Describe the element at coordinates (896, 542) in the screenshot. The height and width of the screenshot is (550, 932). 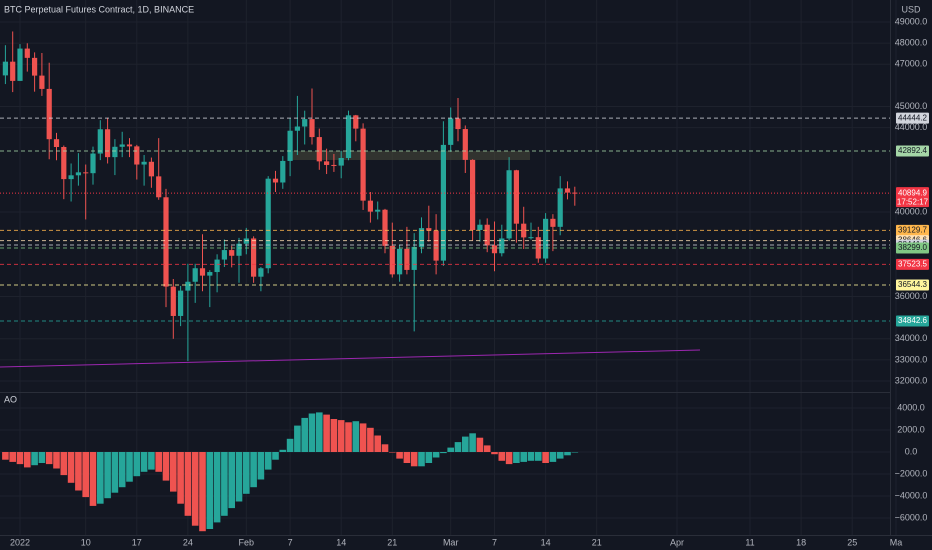
I see `x-tick-label: Ma` at that location.